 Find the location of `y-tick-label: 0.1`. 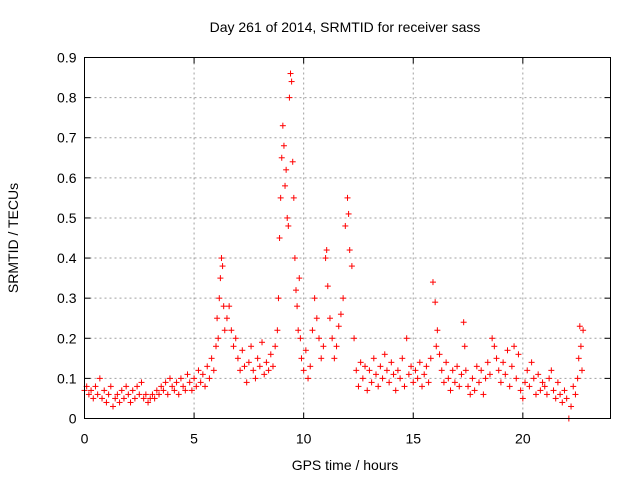

y-tick-label: 0.1 is located at coordinates (67, 378).